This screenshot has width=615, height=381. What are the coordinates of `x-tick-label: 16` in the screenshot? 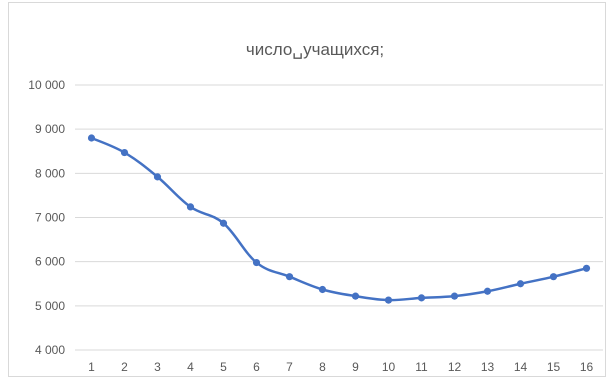 It's located at (587, 367).